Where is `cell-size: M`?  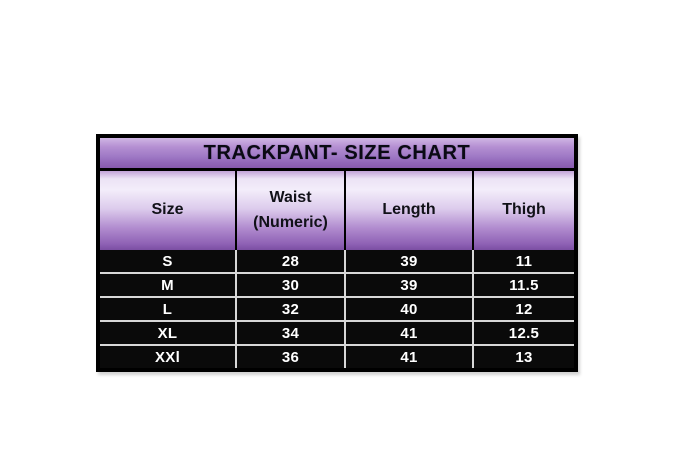
cell-size: M is located at coordinates (167, 285).